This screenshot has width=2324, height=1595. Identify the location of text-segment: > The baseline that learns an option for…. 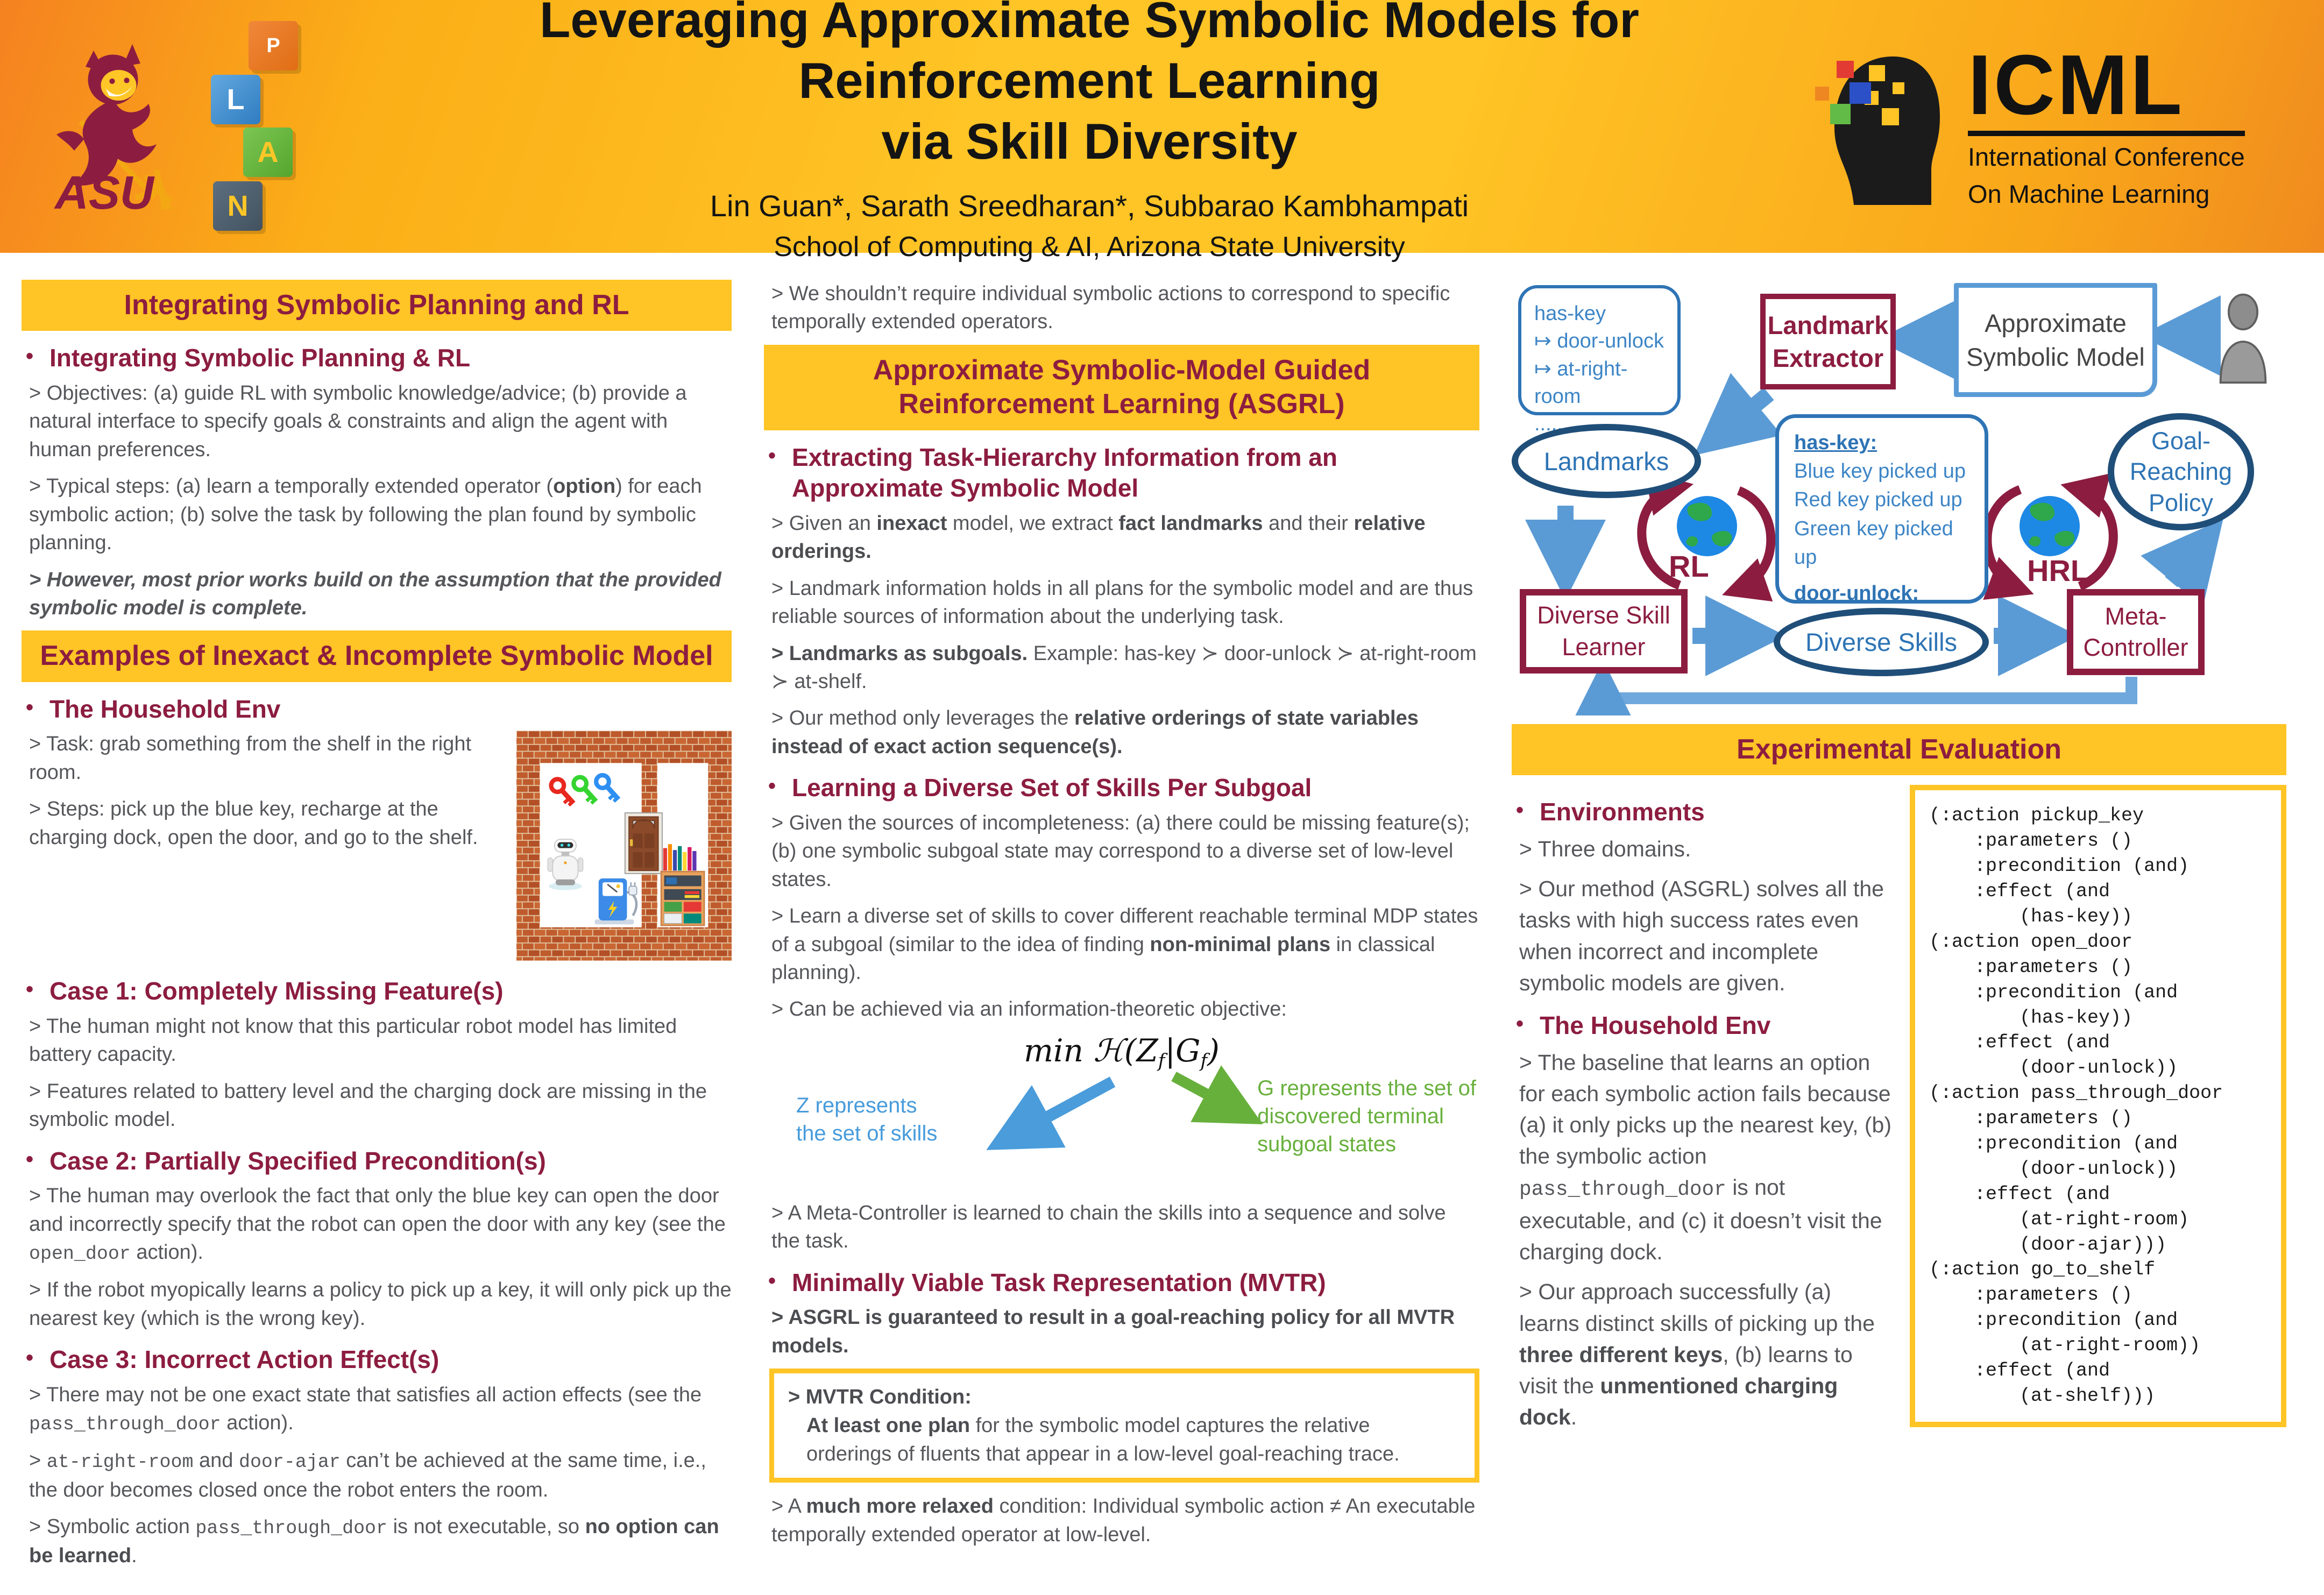
(1705, 1109).